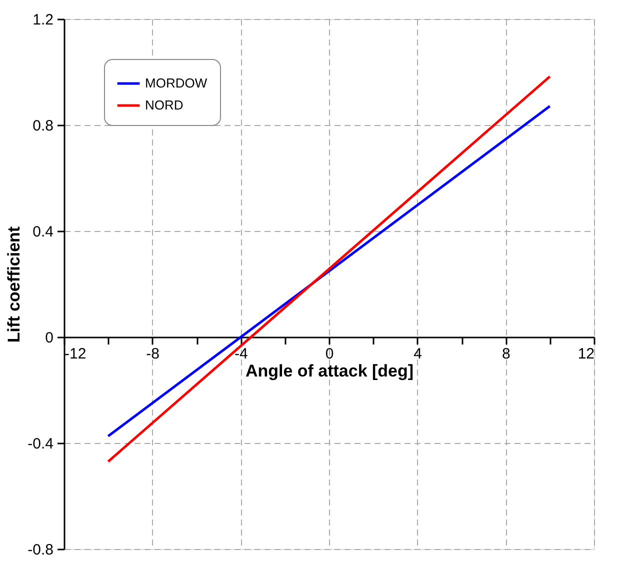 This screenshot has width=628, height=563. What do you see at coordinates (43, 20) in the screenshot?
I see `y-tick-label: 1.2` at bounding box center [43, 20].